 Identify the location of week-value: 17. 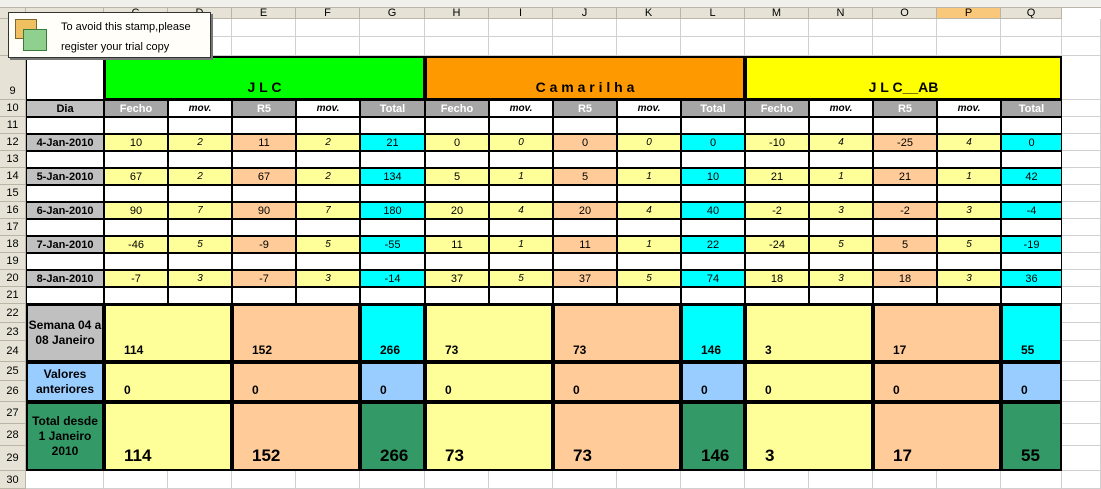
(937, 333).